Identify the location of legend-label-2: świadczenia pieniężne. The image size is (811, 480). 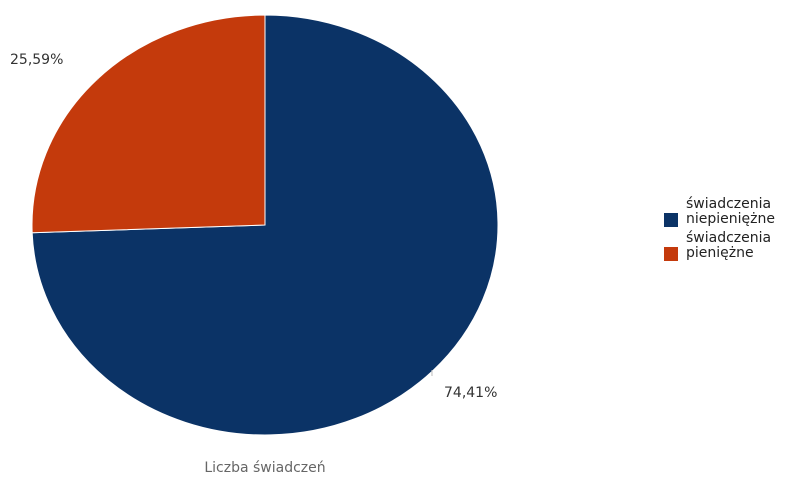
(728, 245).